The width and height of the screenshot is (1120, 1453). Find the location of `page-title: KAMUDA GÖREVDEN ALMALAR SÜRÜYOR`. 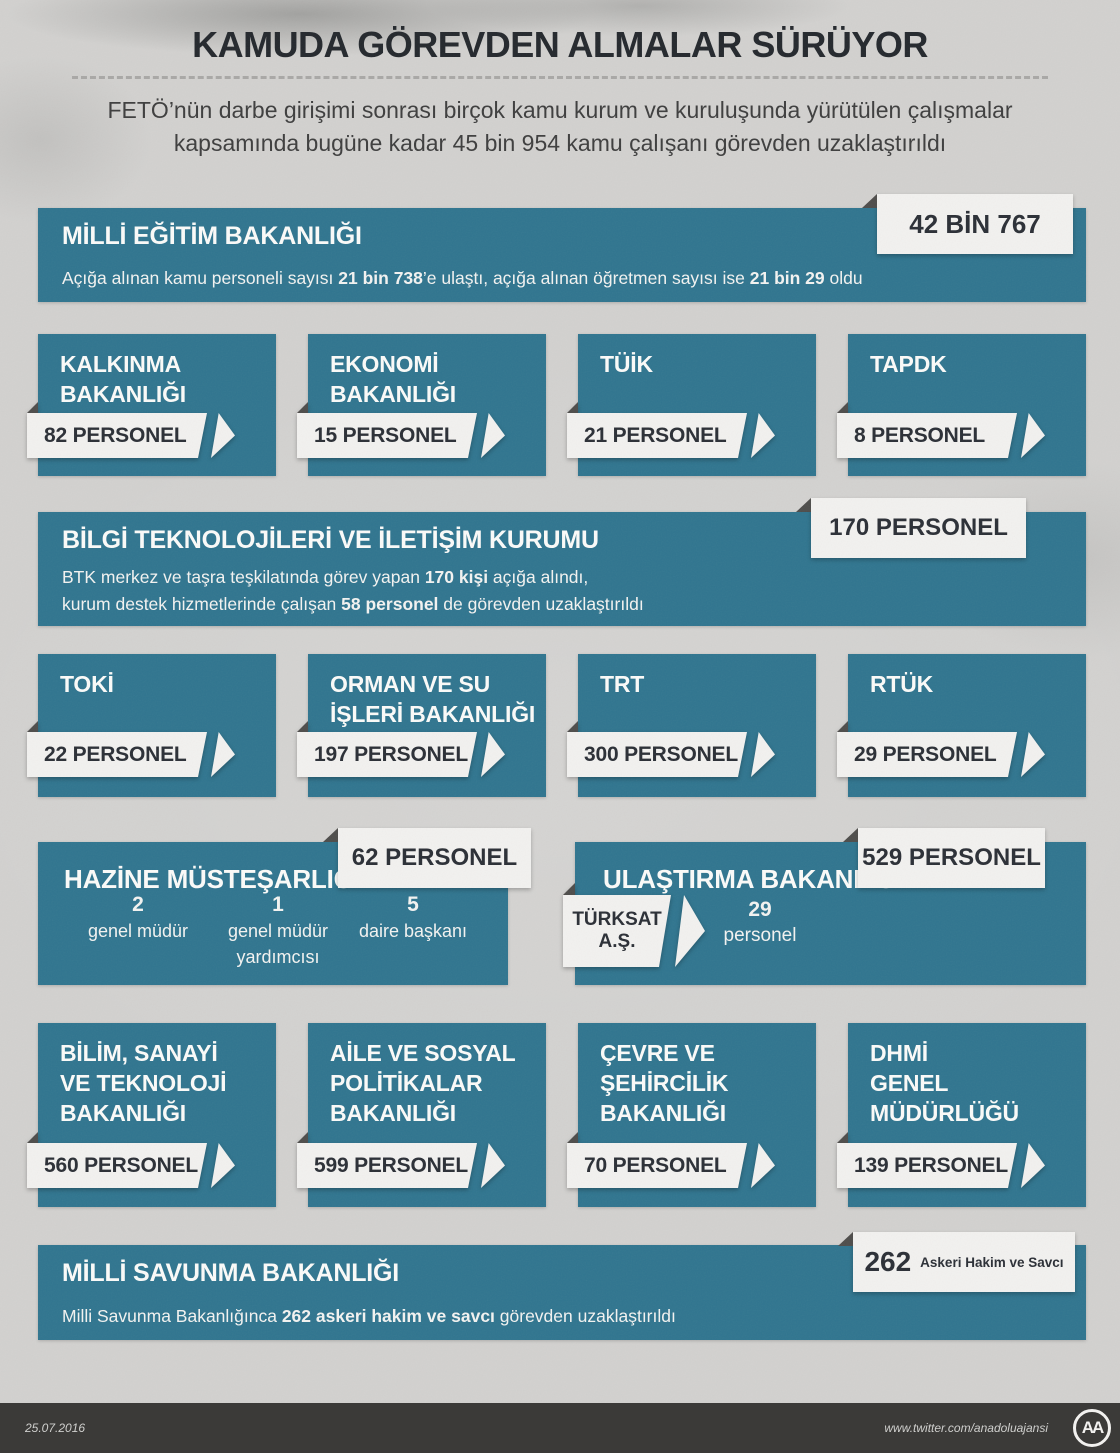

page-title: KAMUDA GÖREVDEN ALMALAR SÜRÜYOR is located at coordinates (560, 44).